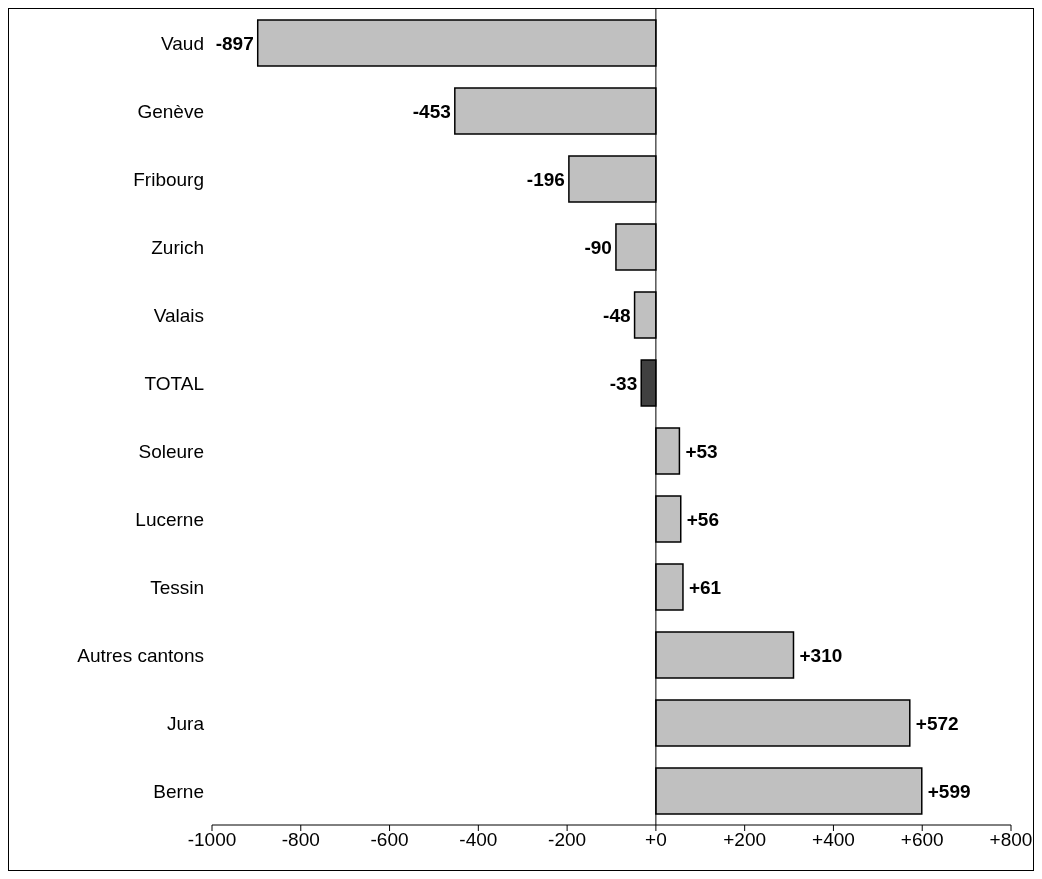  What do you see at coordinates (170, 111) in the screenshot?
I see `y-tick-label: Genève` at bounding box center [170, 111].